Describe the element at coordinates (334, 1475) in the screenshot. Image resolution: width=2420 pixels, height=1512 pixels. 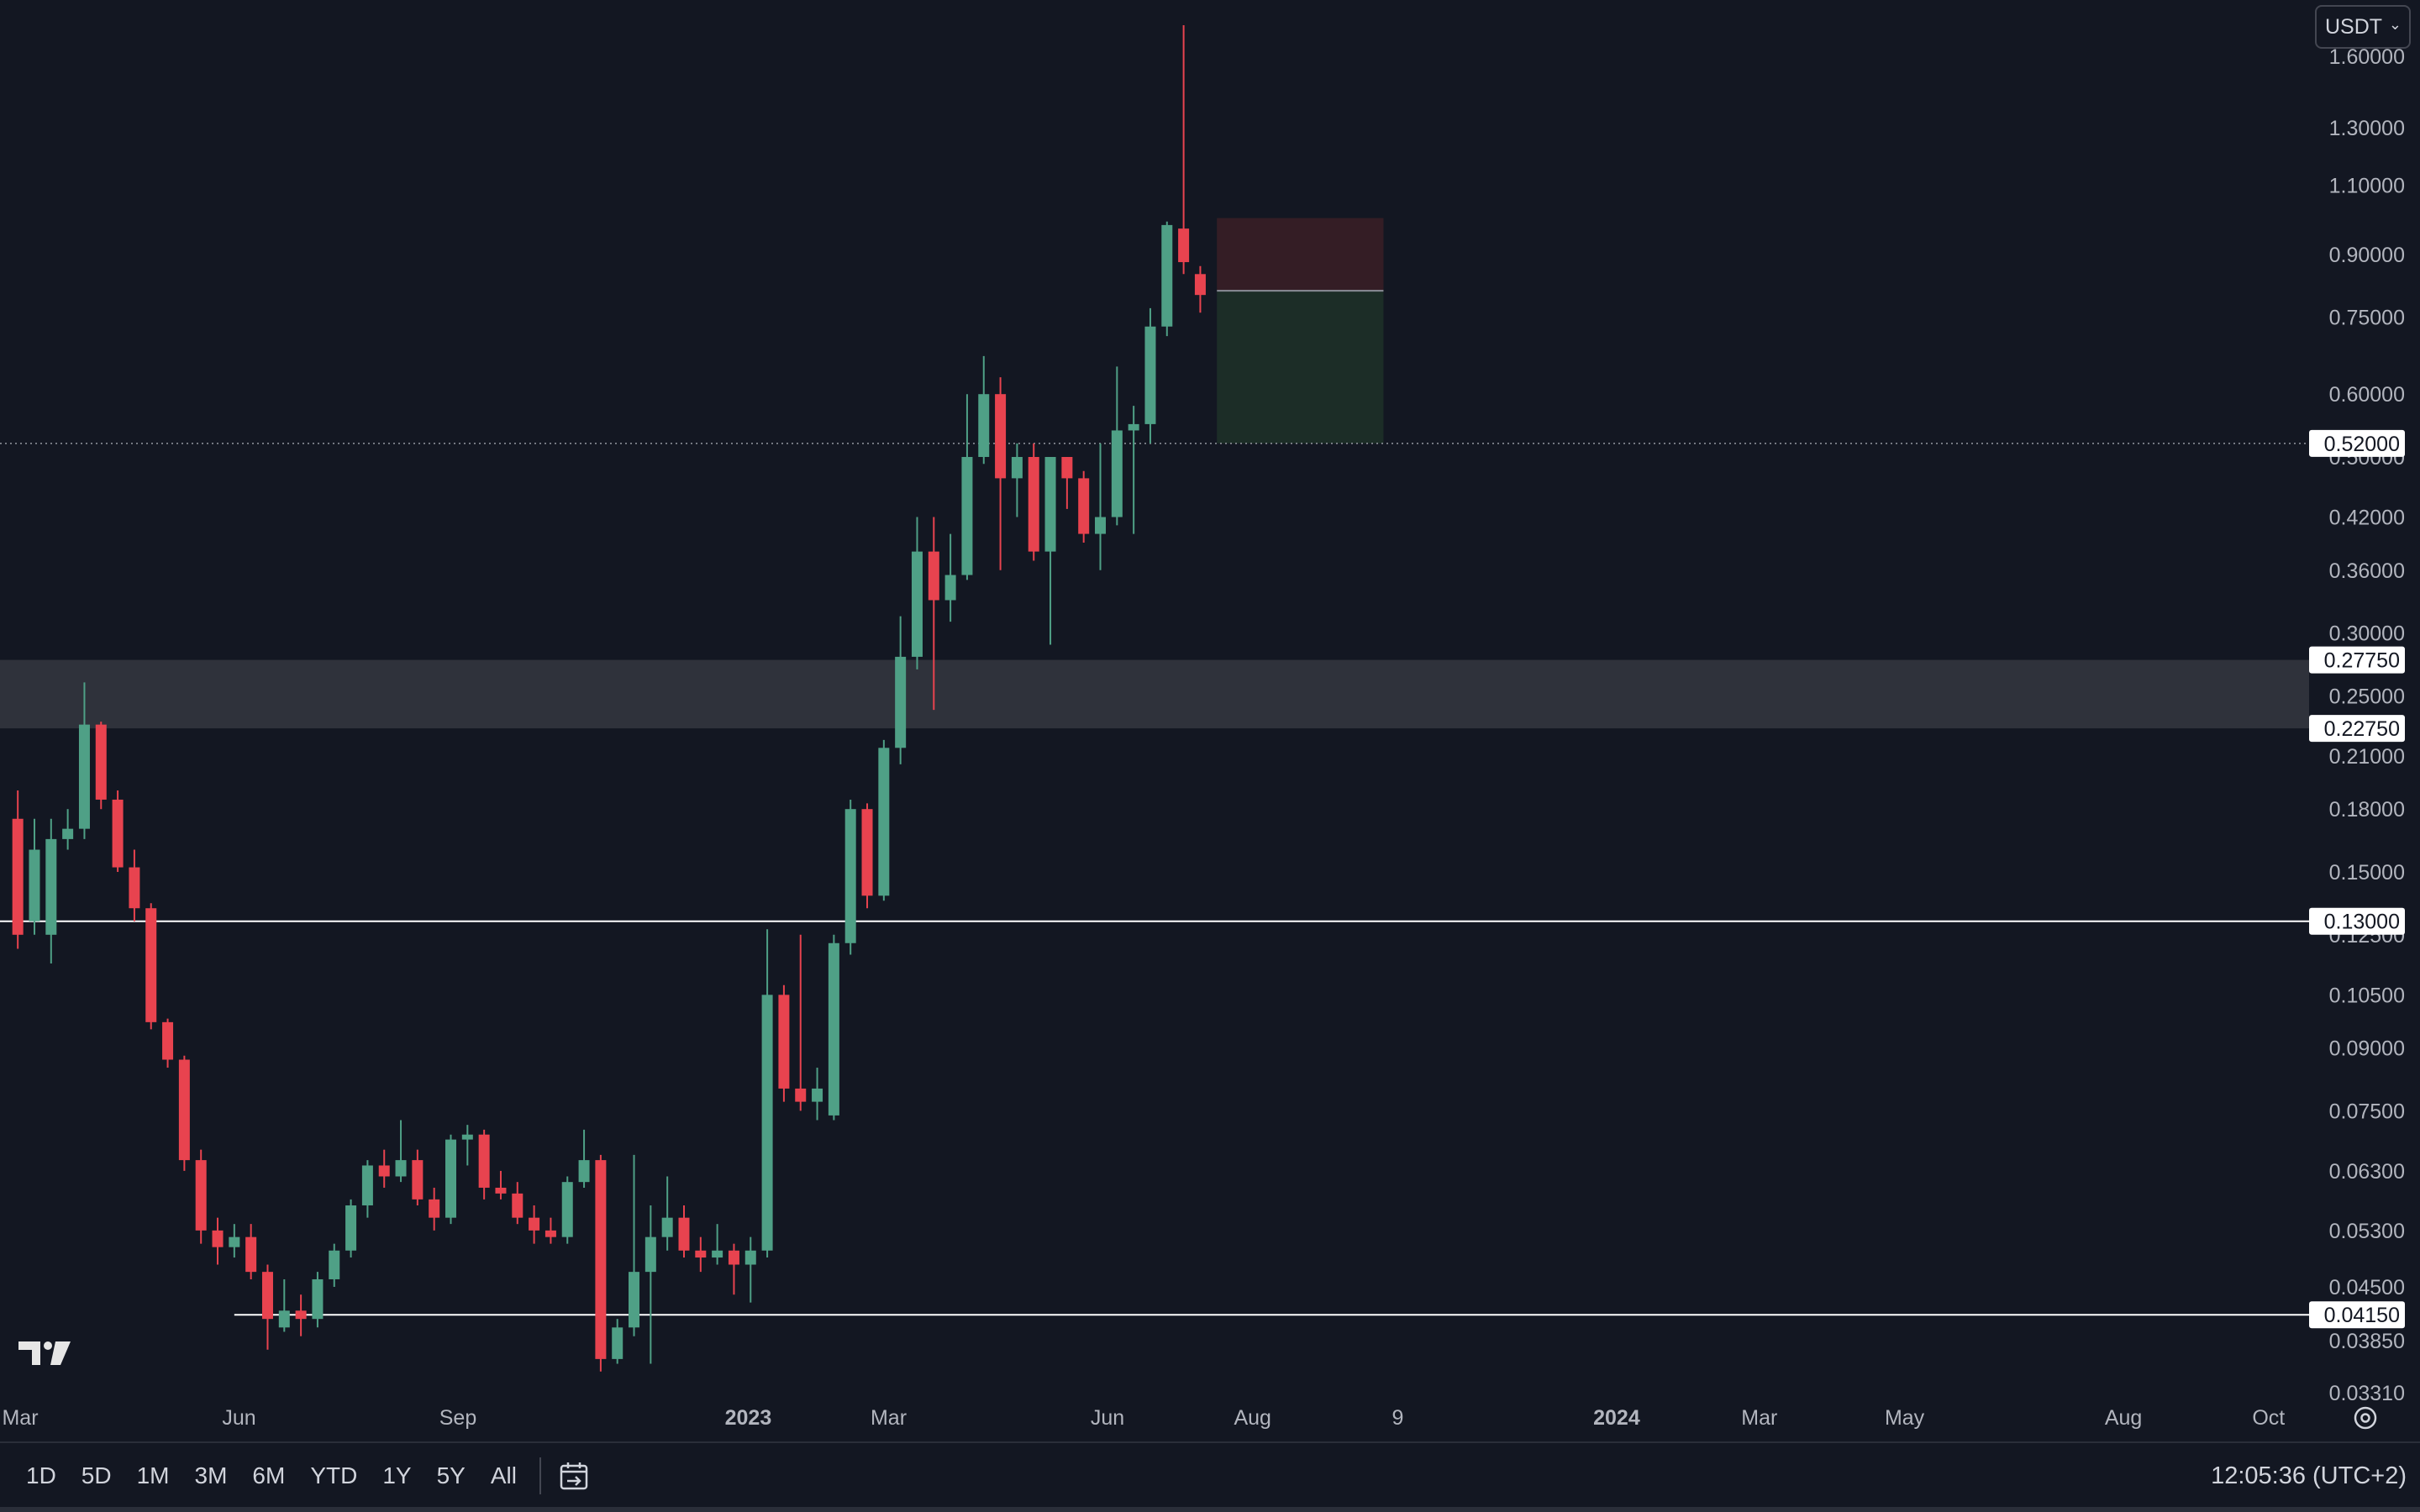
I see `range-ytd-button: YTD` at that location.